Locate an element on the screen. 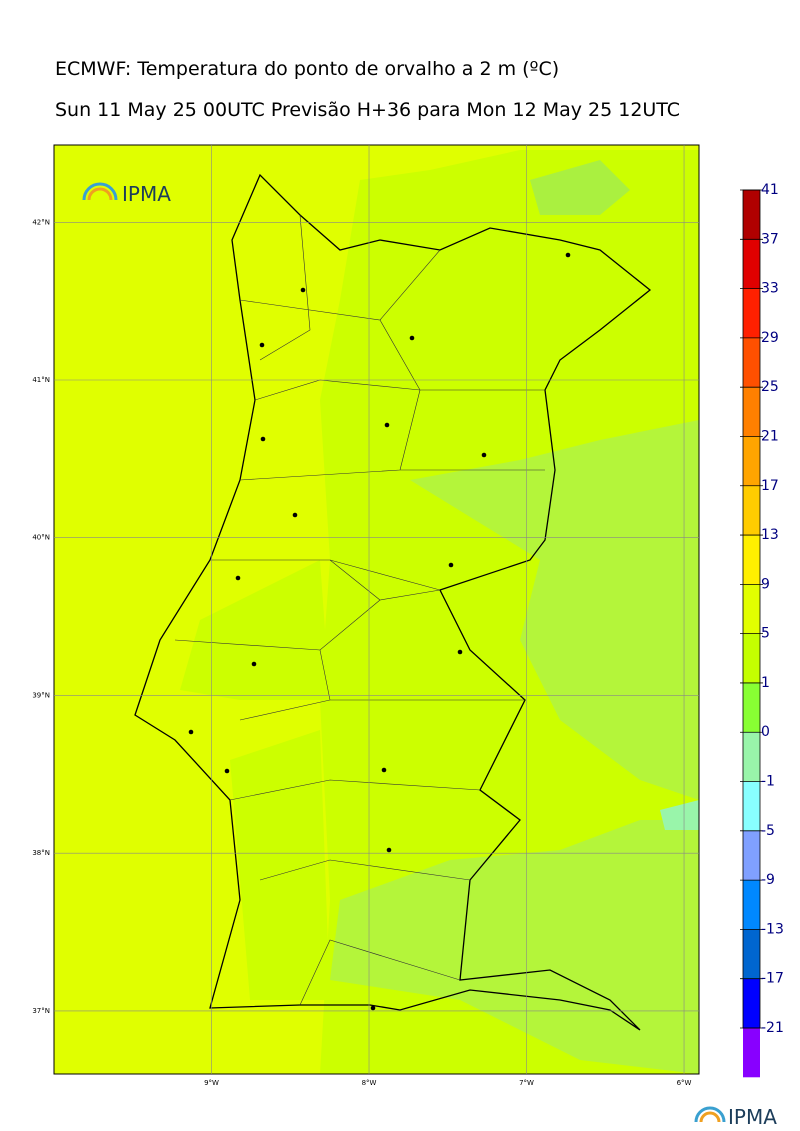 Image resolution: width=800 pixels, height=1131 pixels. colorbar-label: -5 is located at coordinates (768, 831).